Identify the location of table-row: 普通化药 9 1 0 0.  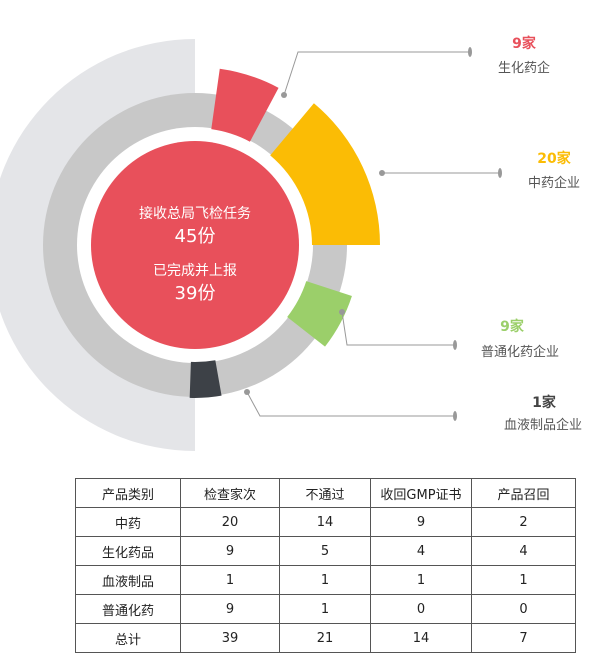
(325, 609).